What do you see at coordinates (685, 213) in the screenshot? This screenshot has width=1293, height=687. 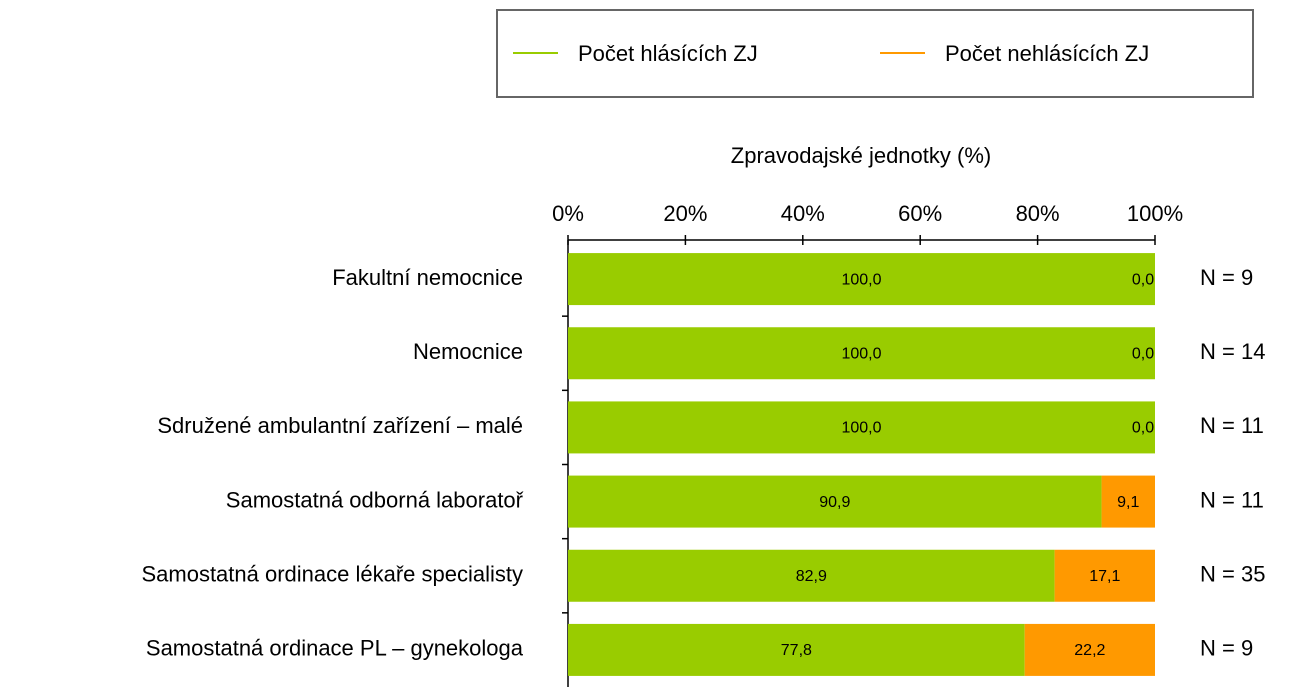 I see `x-tick-label: 20%` at bounding box center [685, 213].